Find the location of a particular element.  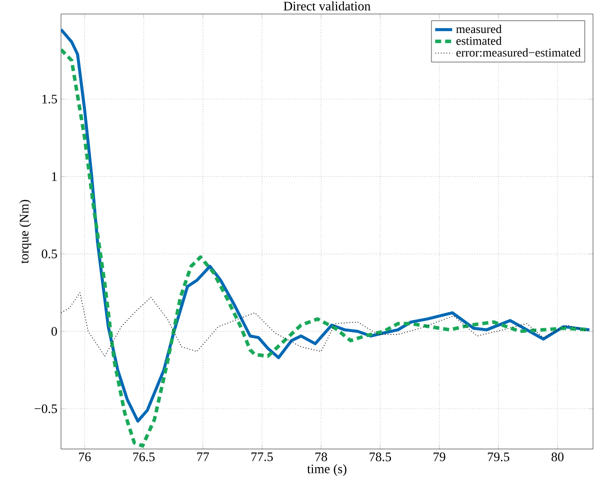

y-tick-label: 1 is located at coordinates (54, 176).